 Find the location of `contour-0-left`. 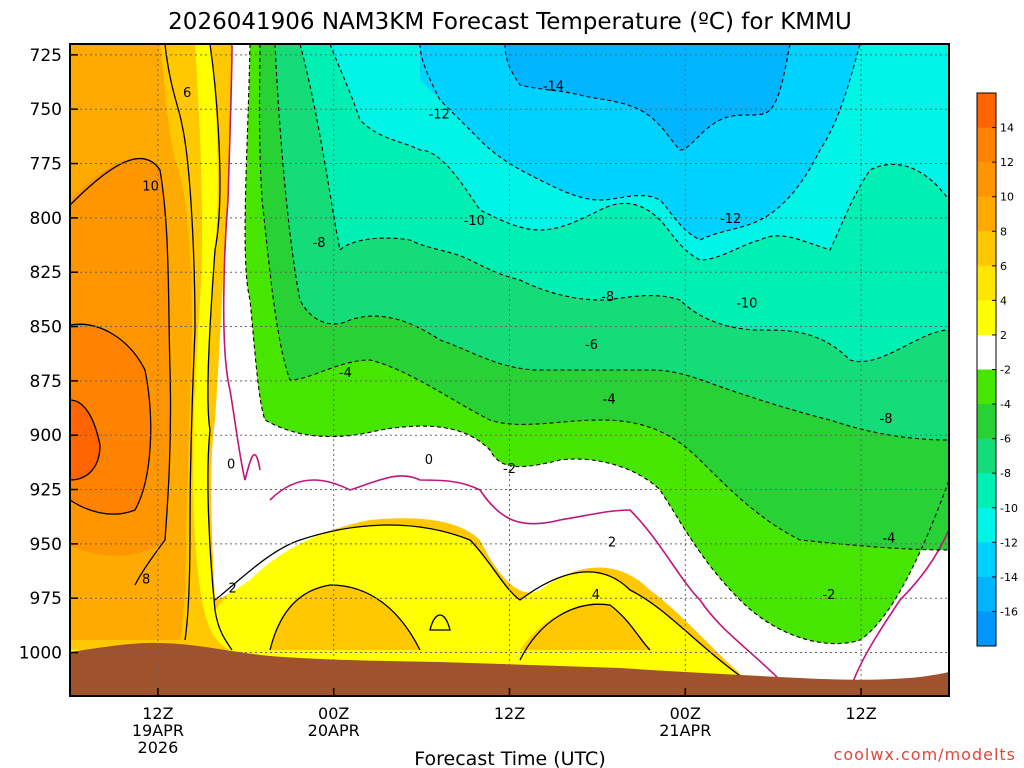

contour-0-left is located at coordinates (241, 262).